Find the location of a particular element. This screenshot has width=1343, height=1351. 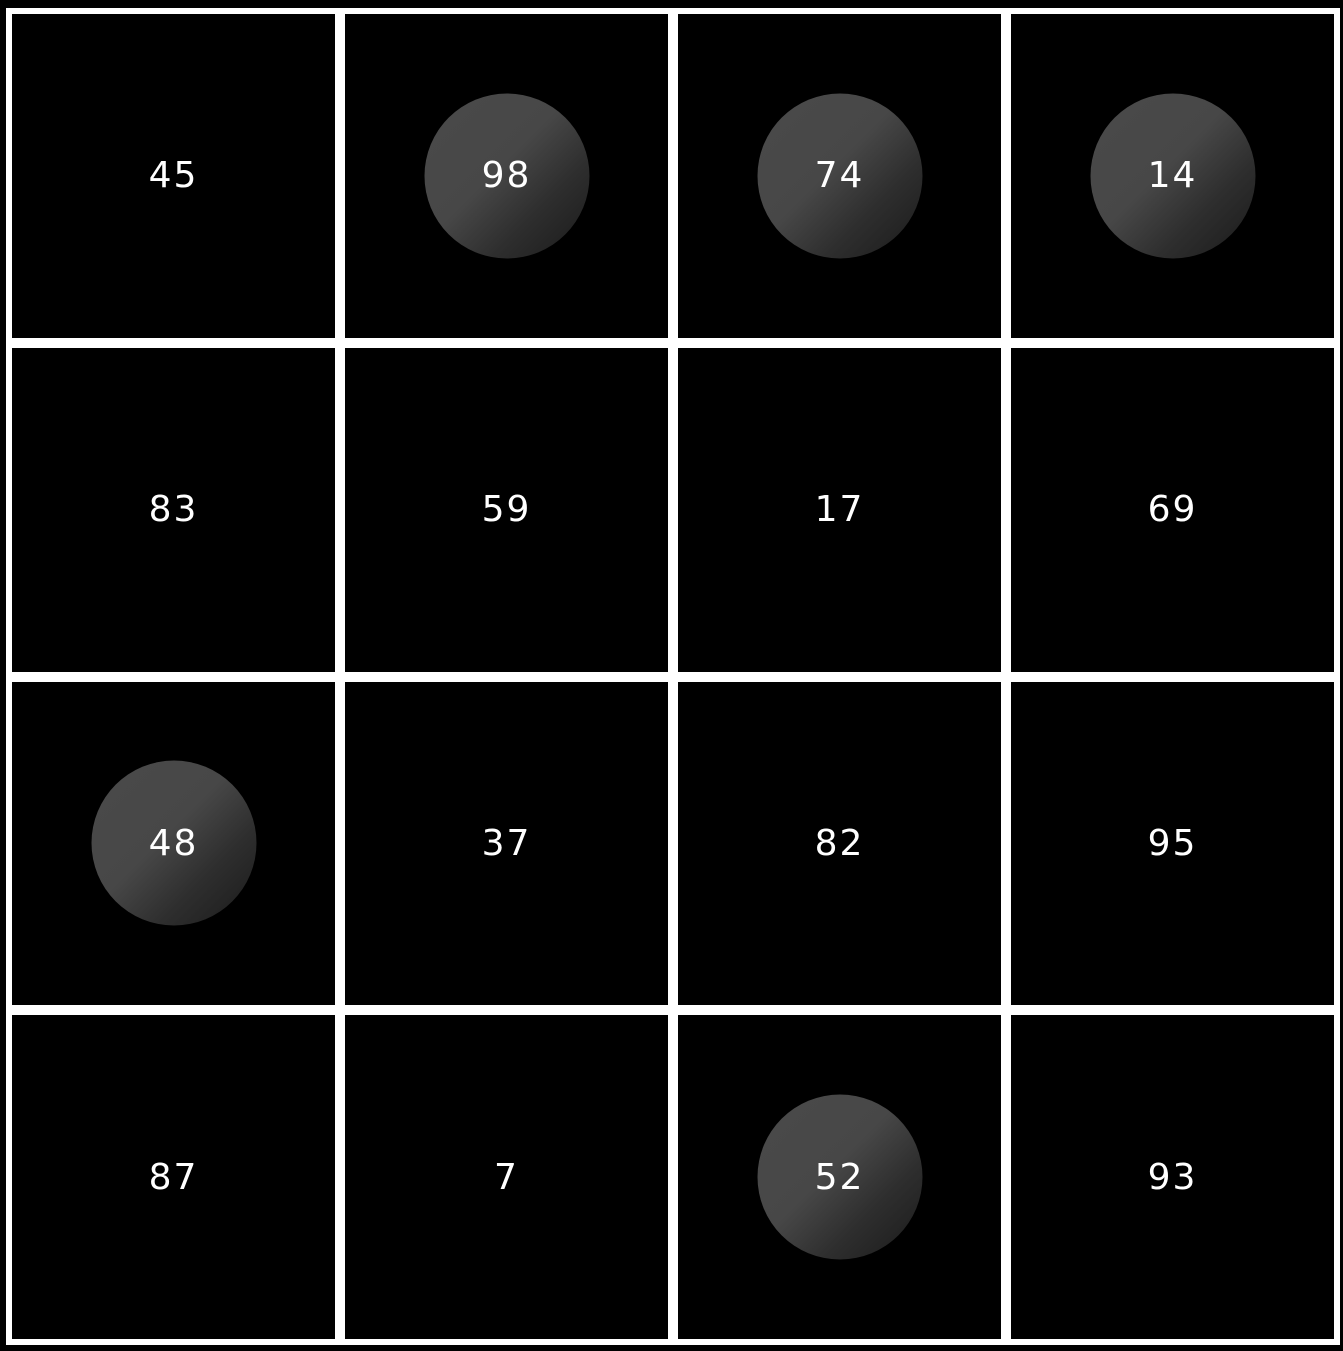

board-cell-r1-c3: 74 is located at coordinates (839, 176).